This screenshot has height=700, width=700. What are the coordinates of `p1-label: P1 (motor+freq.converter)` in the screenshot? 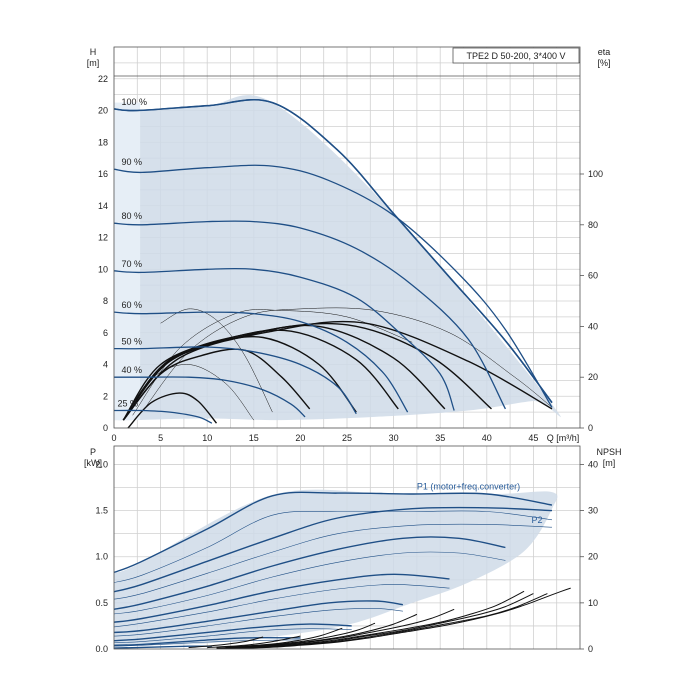 It's located at (468, 486).